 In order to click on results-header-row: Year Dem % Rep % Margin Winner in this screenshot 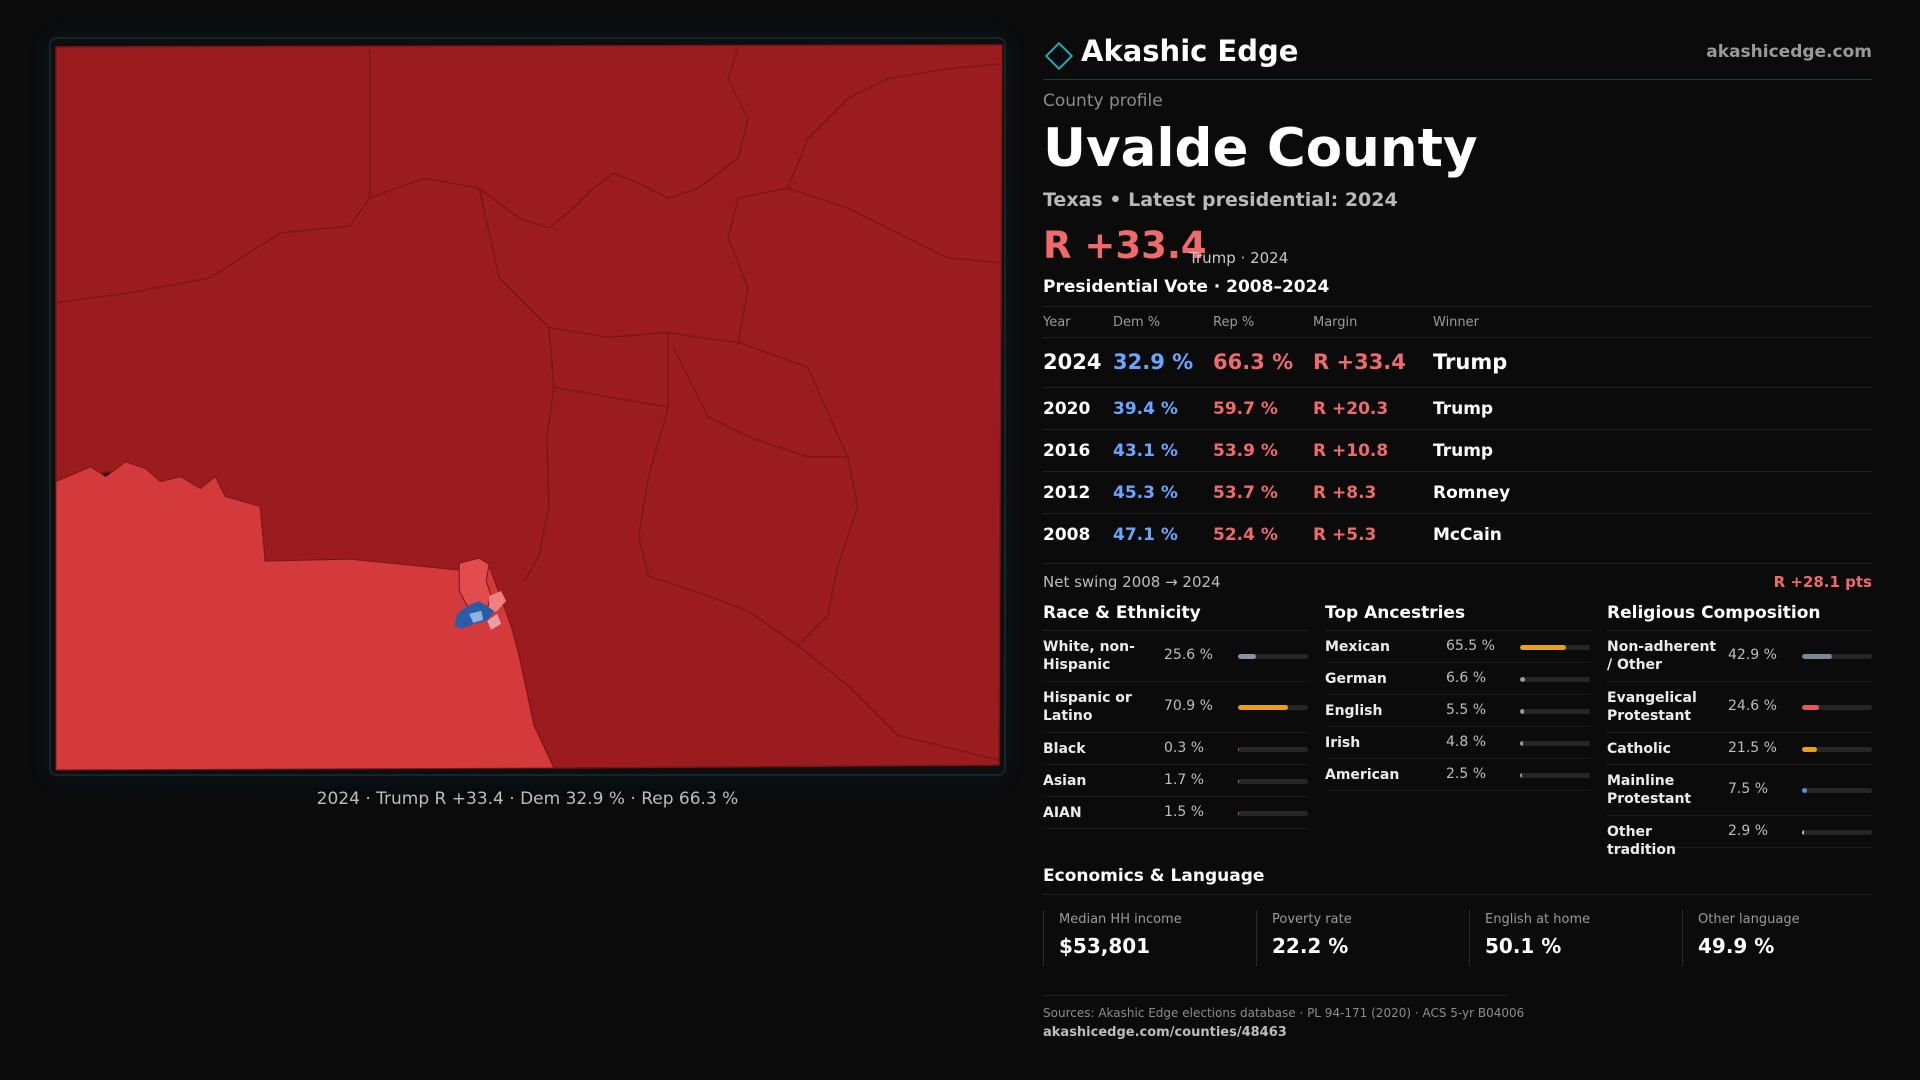, I will do `click(1457, 321)`.